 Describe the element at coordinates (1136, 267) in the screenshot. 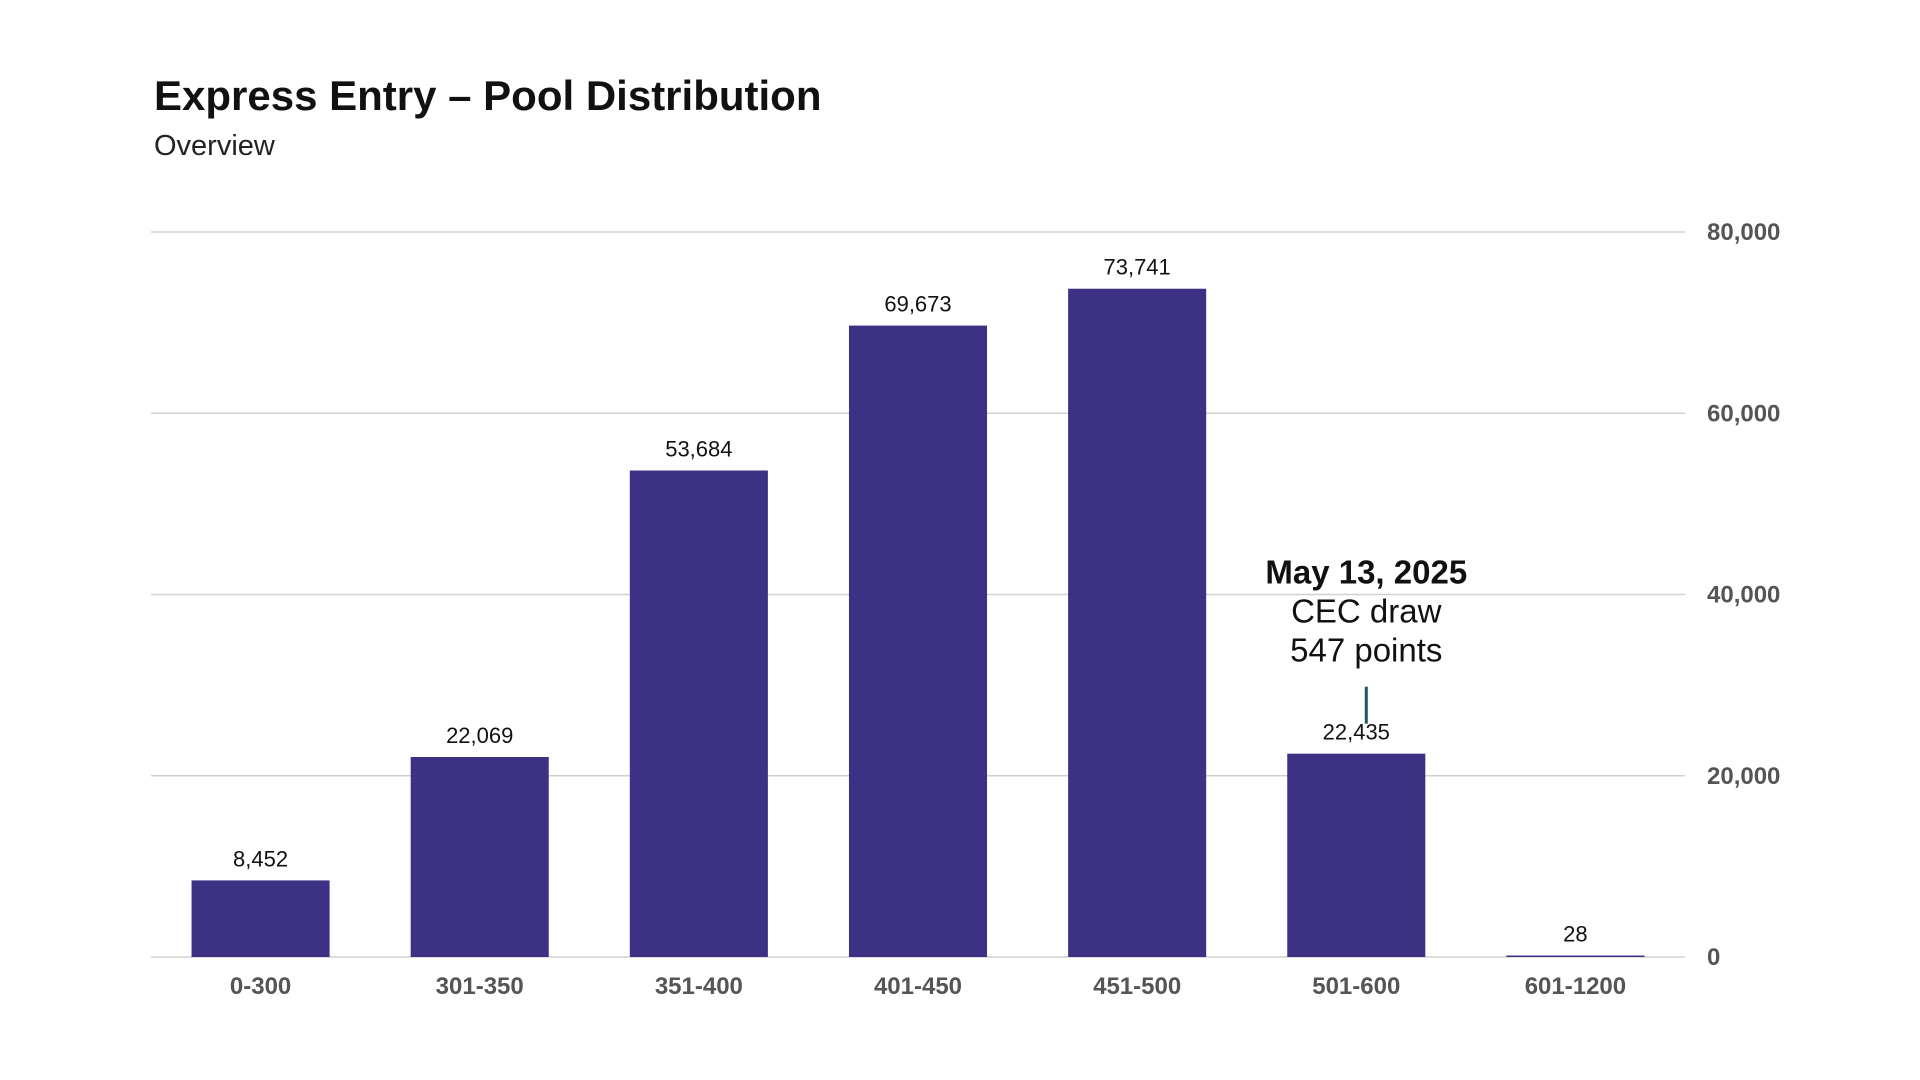

I see `data-label: 73,741` at that location.